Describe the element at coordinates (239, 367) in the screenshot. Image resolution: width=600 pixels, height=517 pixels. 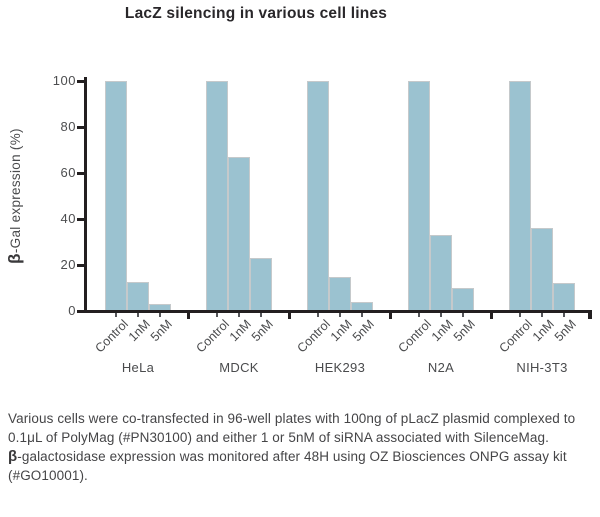
I see `group-label: MDCK` at that location.